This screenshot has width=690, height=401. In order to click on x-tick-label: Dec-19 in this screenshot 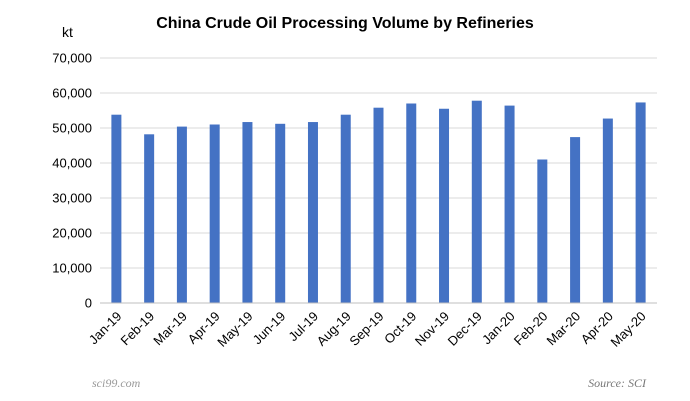, I will do `click(465, 329)`.